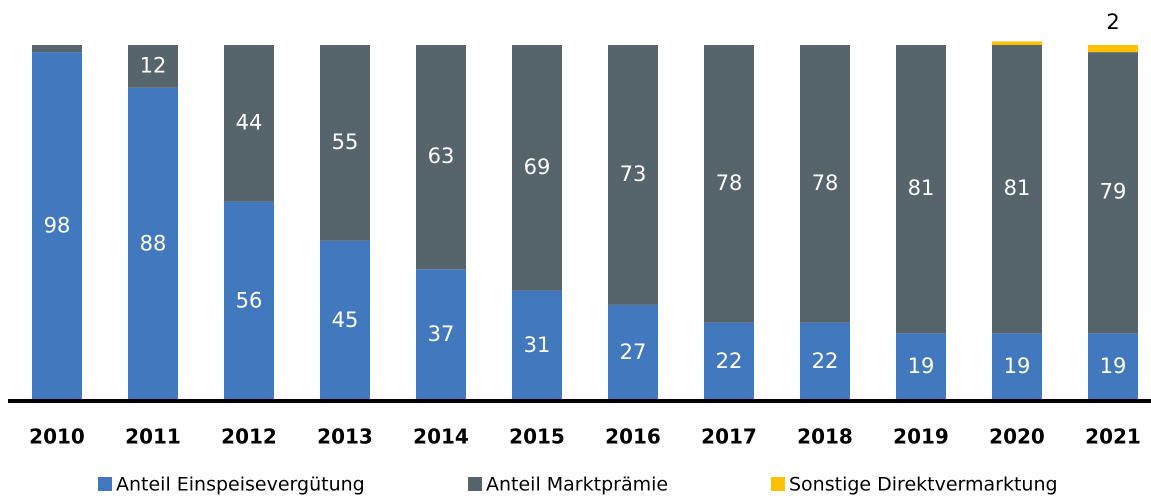 This screenshot has width=1151, height=502. I want to click on data-label: 73, so click(633, 174).